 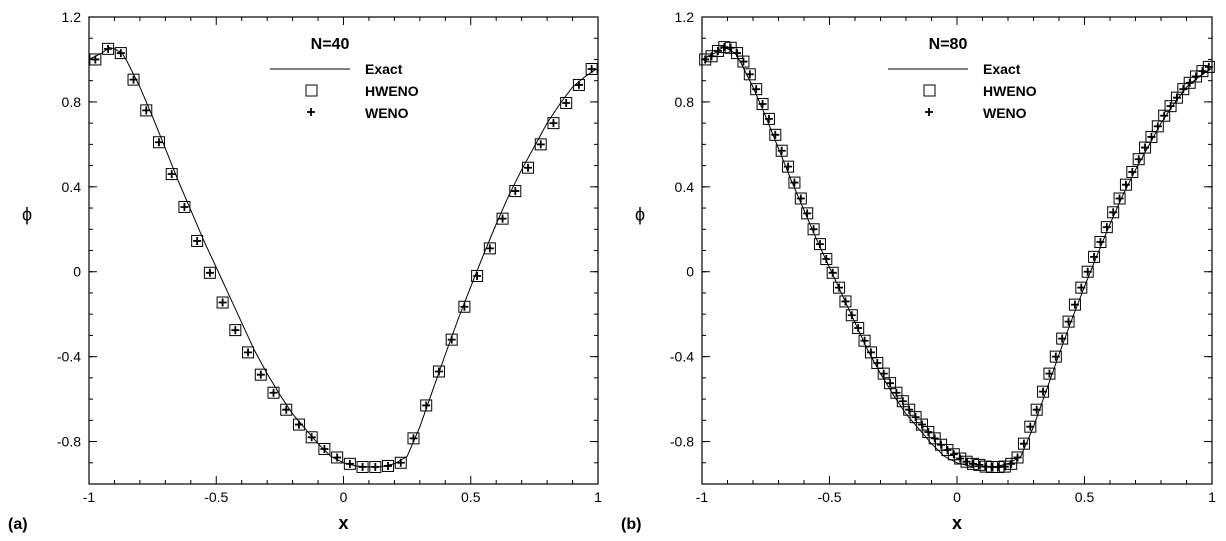 I want to click on legend-entry-label: WENO, so click(x=1005, y=113).